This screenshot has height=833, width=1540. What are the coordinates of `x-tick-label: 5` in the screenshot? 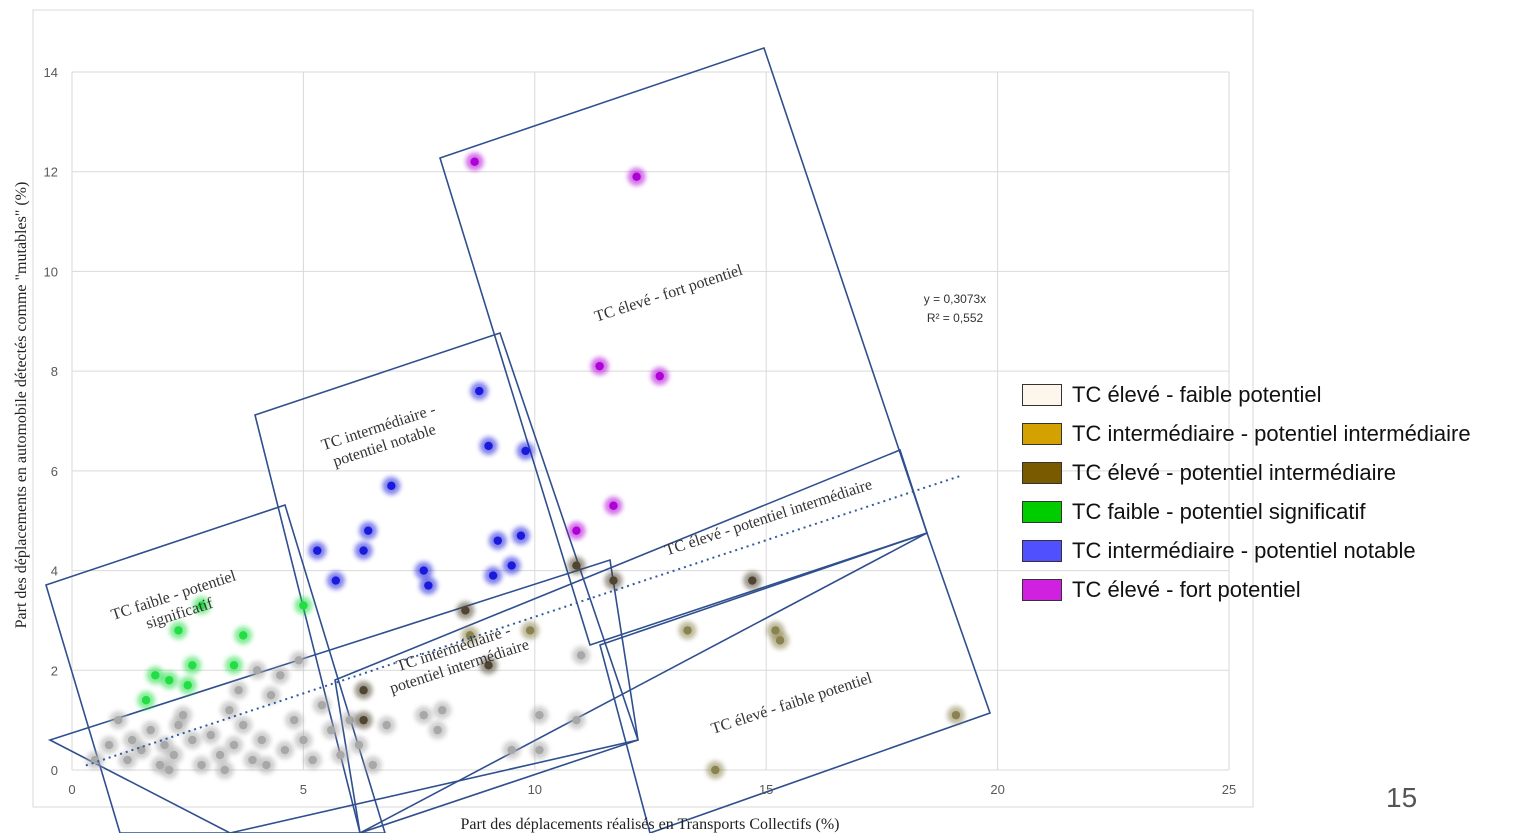 It's located at (303, 789).